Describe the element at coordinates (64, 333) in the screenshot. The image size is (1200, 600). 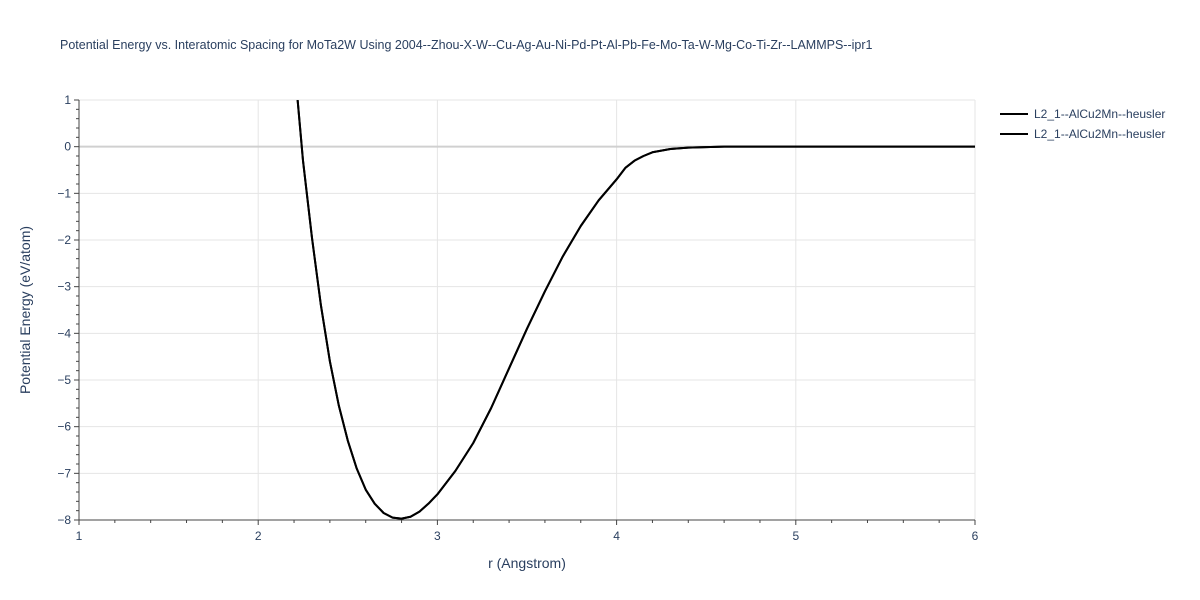
I see `y-tick-label: −4` at that location.